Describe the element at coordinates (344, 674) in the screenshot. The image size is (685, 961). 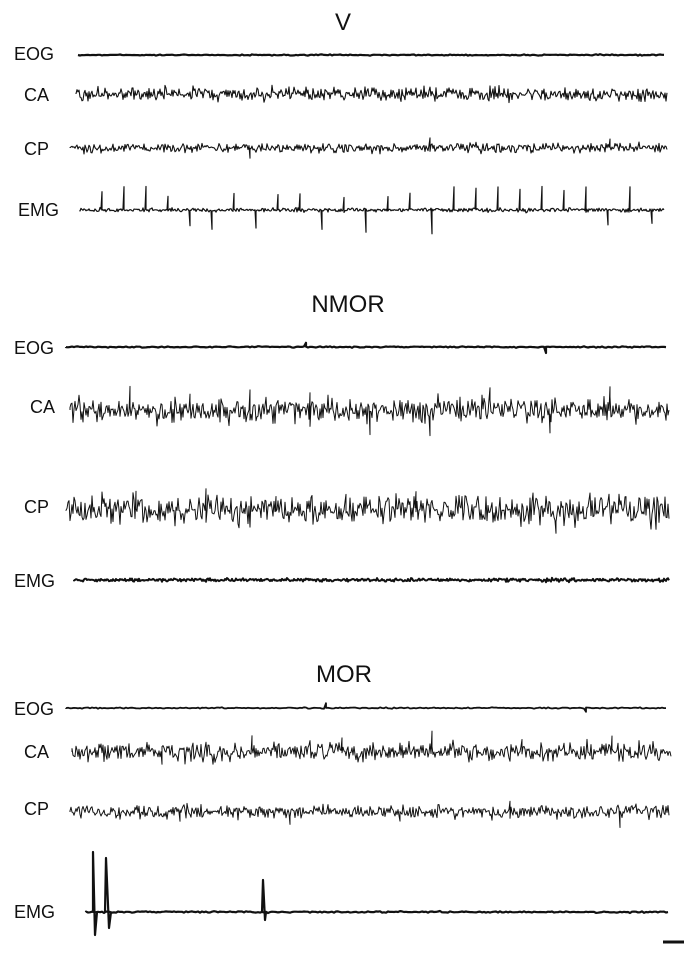
I see `panel-title: MOR` at that location.